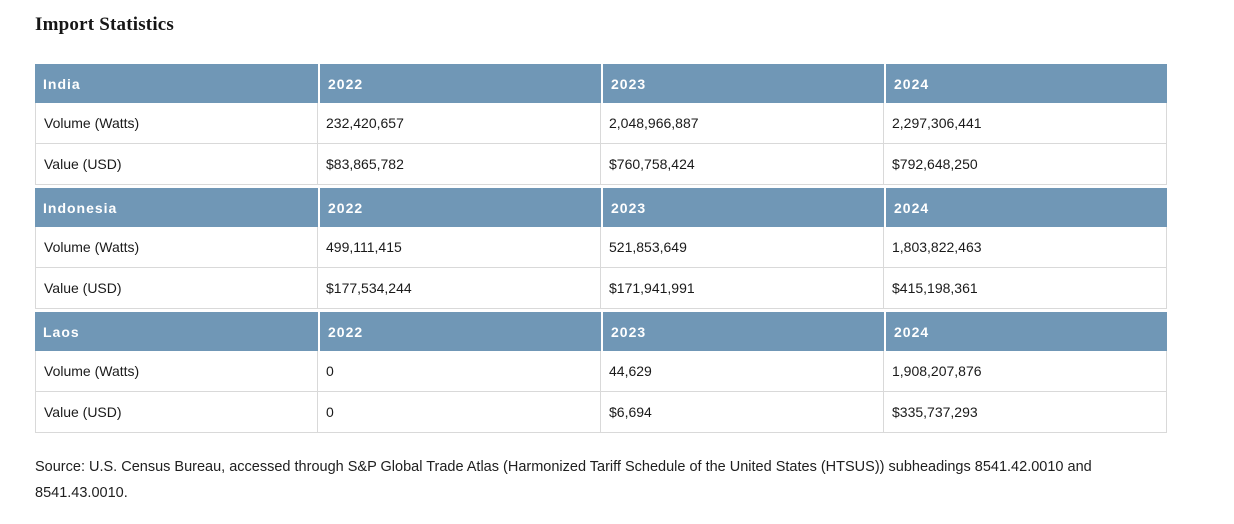 This screenshot has height=524, width=1234. I want to click on country-header-cell: Laos, so click(176, 330).